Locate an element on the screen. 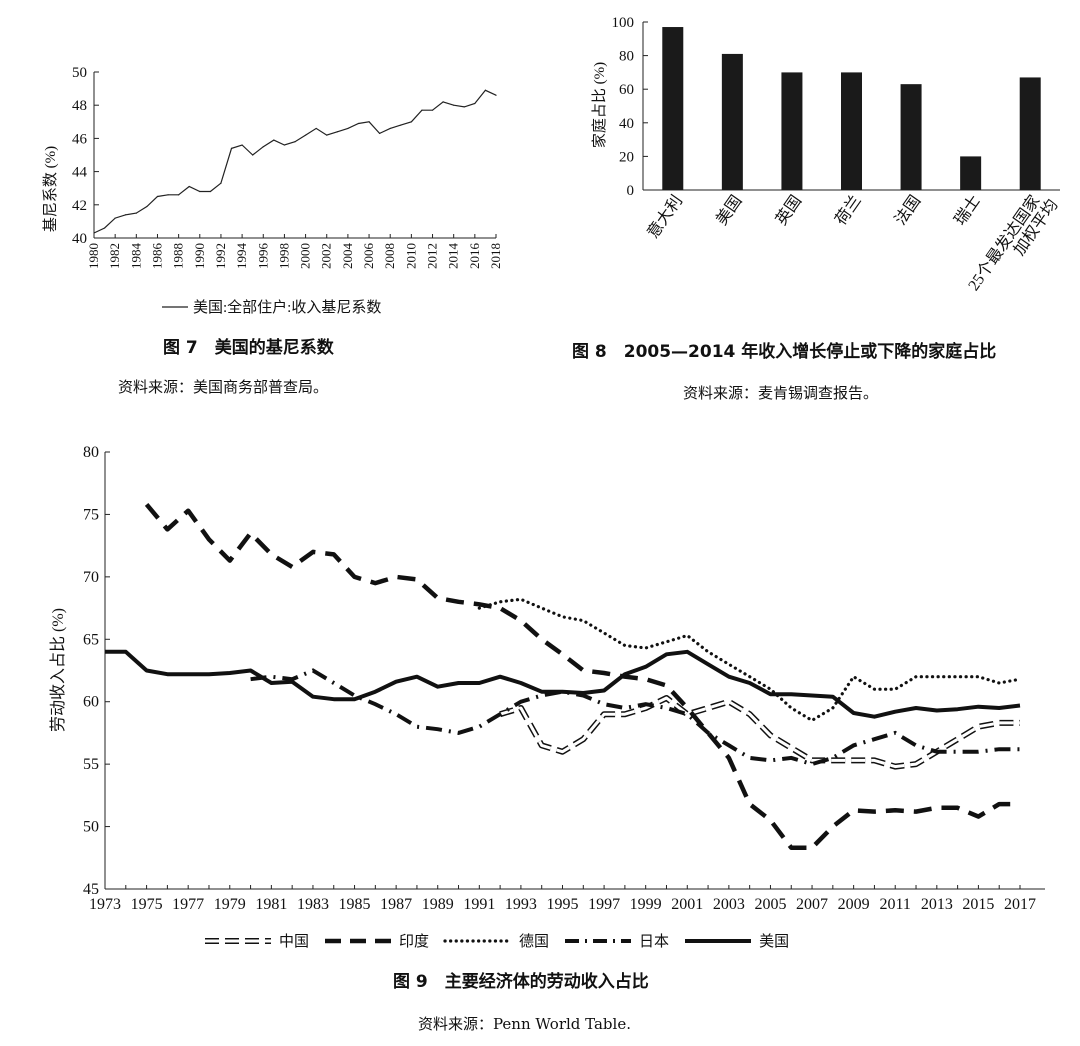 The image size is (1080, 1046). labor-series-line is located at coordinates (563, 684).